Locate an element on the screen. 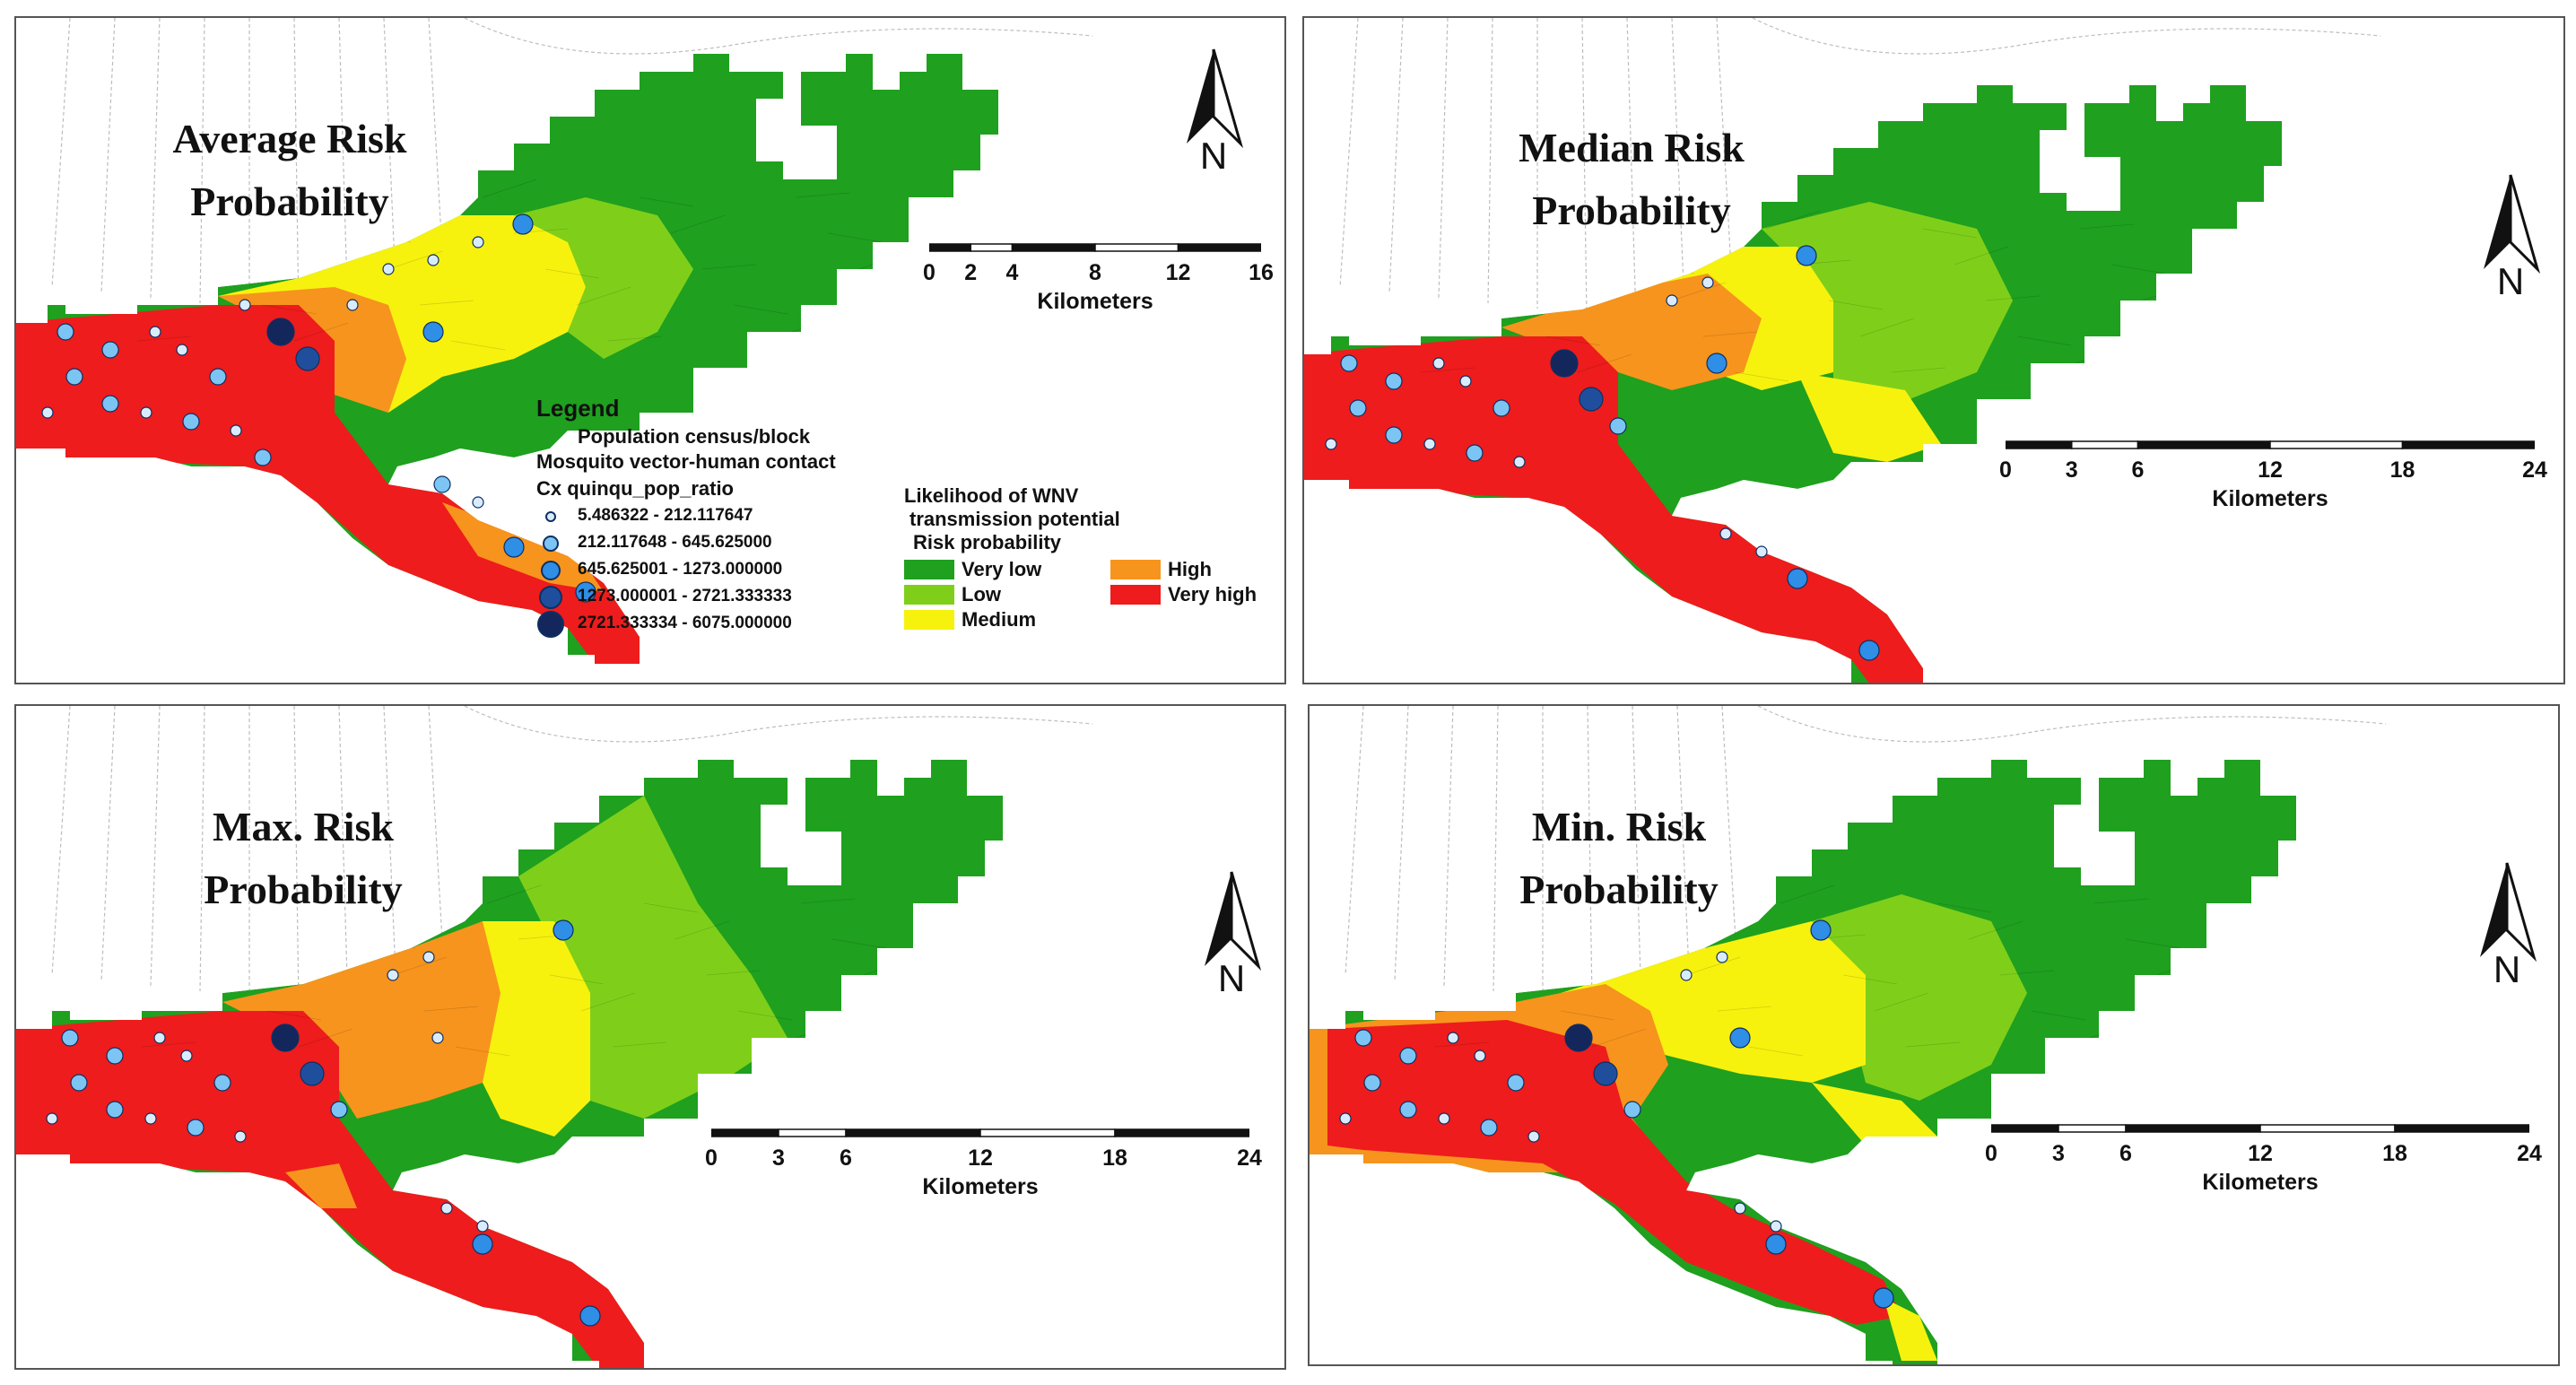 This screenshot has width=2576, height=1385. scale-tick-label: 18 is located at coordinates (2402, 470).